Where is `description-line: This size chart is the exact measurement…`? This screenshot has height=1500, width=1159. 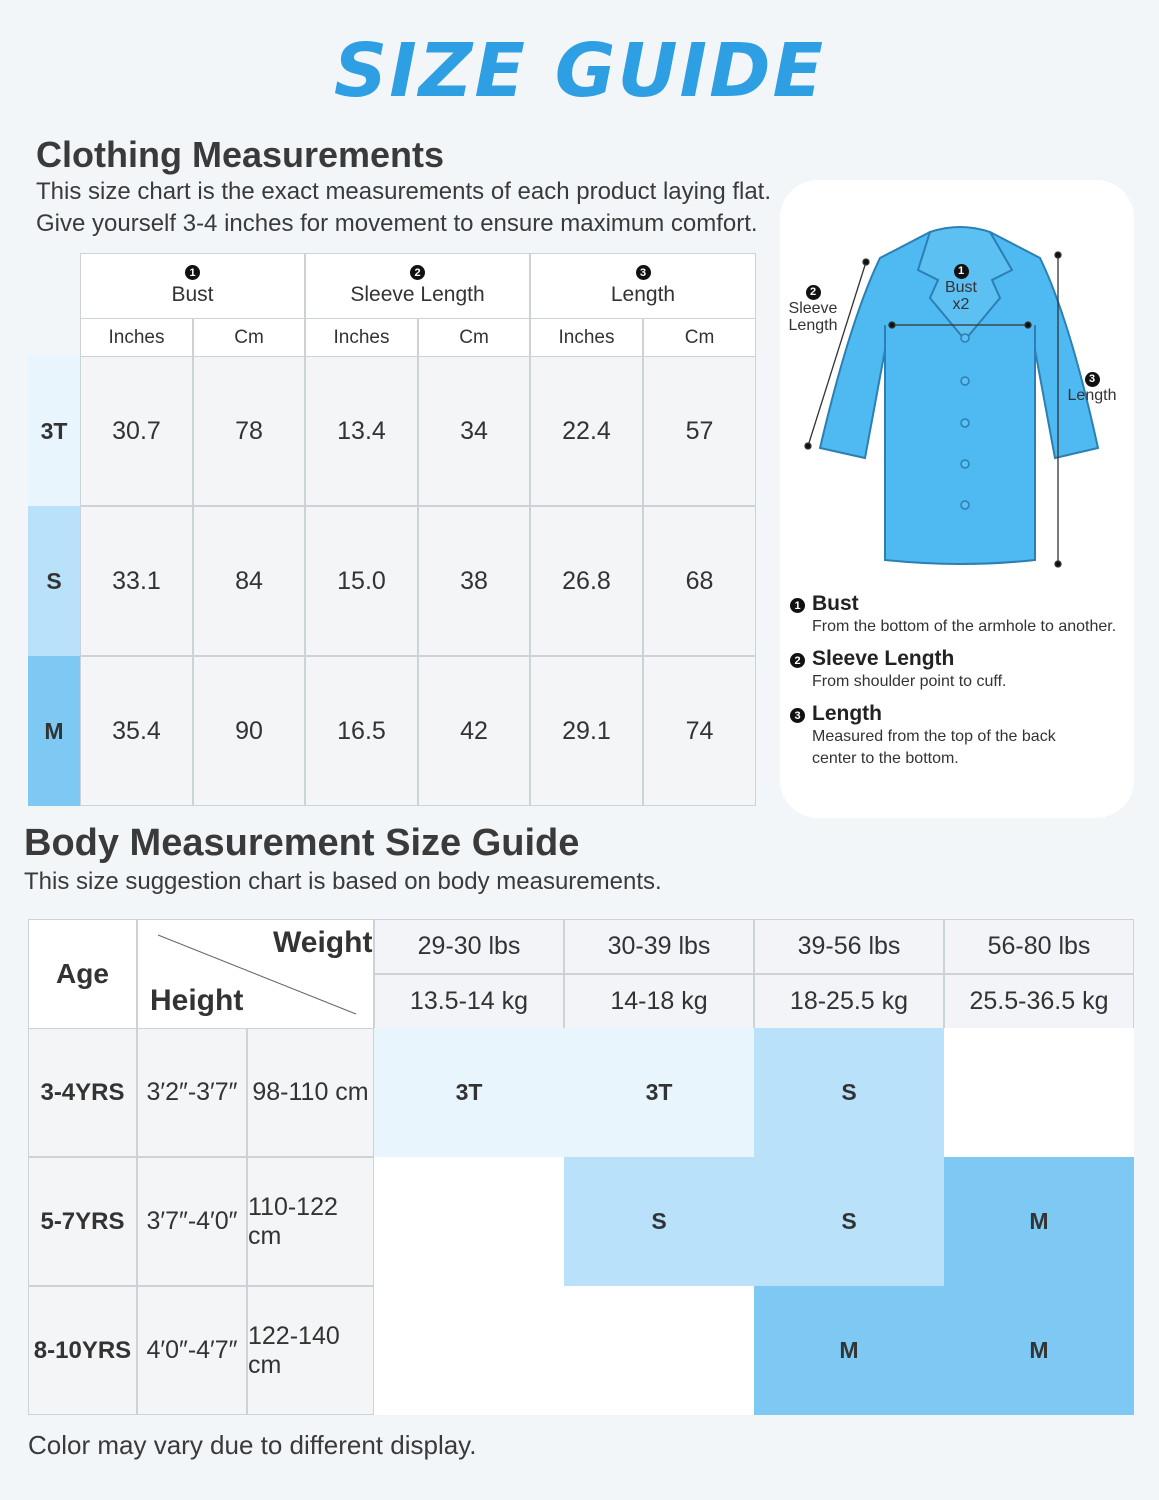
description-line: This size chart is the exact measurement… is located at coordinates (404, 191).